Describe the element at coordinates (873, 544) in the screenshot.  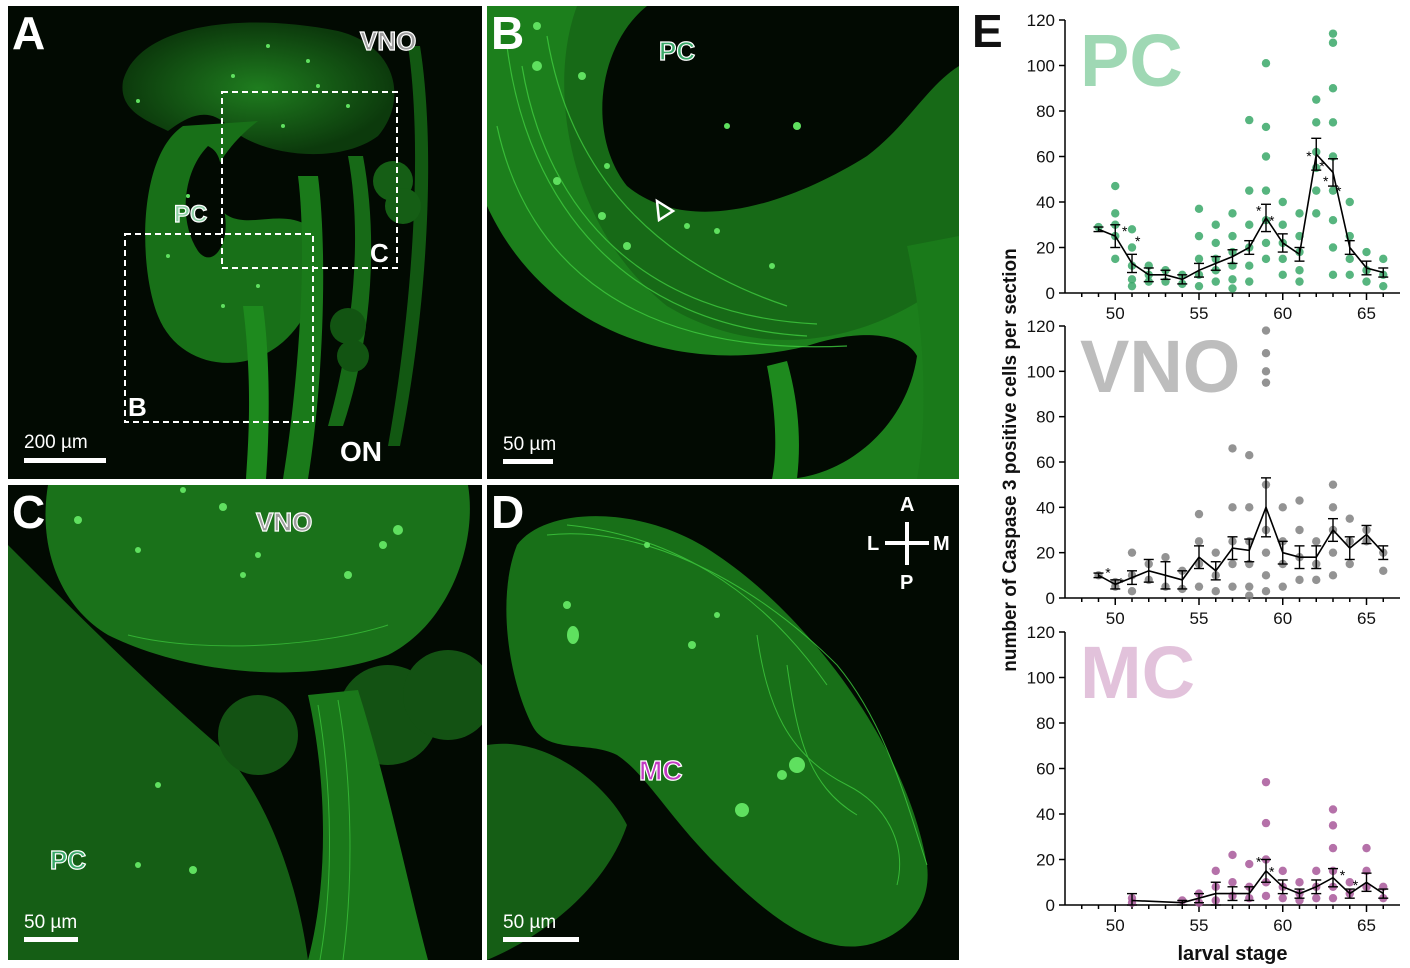
I see `compass-label-l: L` at that location.